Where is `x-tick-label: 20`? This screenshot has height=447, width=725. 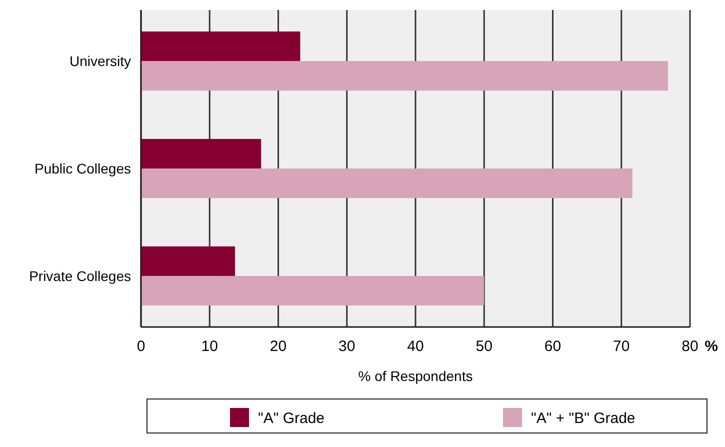
x-tick-label: 20 is located at coordinates (278, 346).